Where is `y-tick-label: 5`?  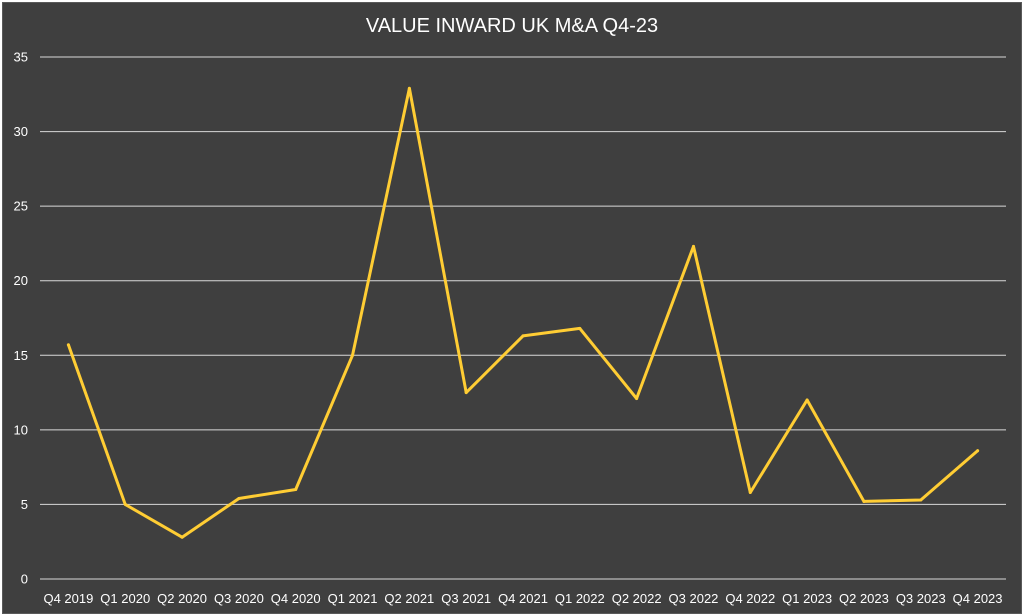 y-tick-label: 5 is located at coordinates (24, 504).